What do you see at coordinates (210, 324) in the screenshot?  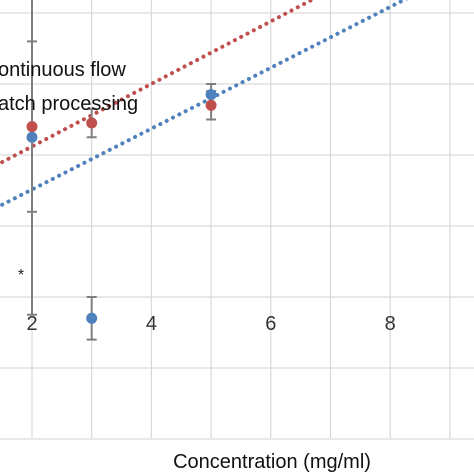 I see `x-tick-labels: 2 4 6 8` at bounding box center [210, 324].